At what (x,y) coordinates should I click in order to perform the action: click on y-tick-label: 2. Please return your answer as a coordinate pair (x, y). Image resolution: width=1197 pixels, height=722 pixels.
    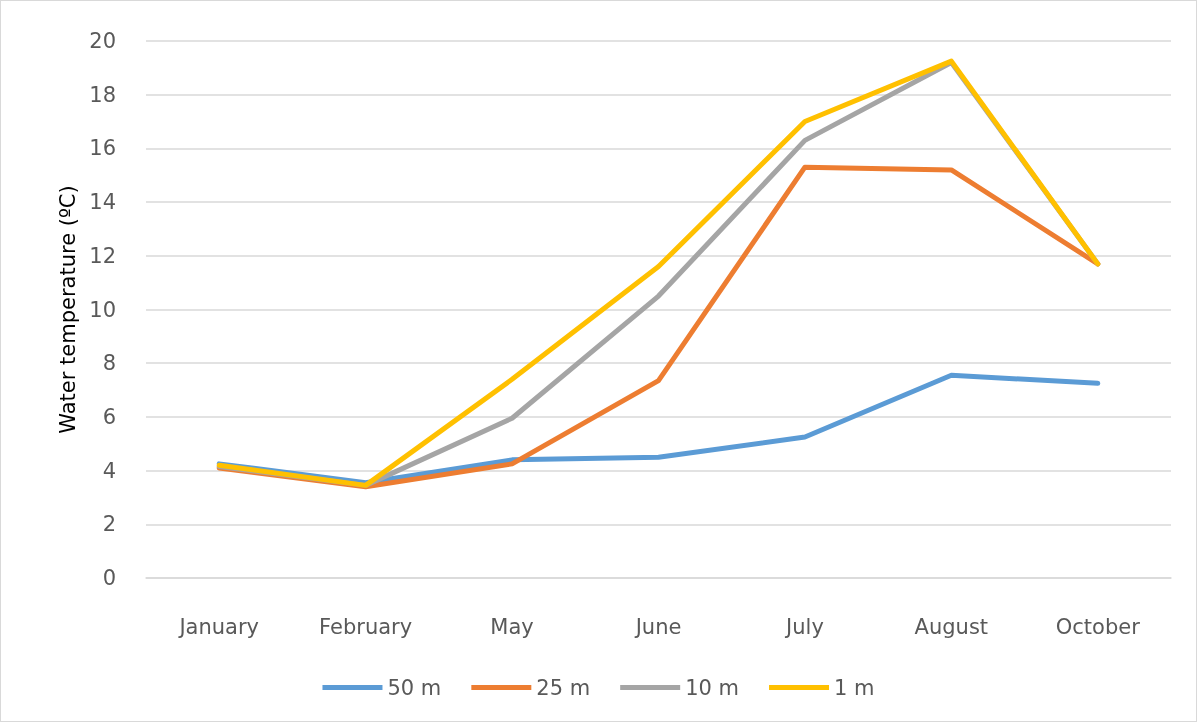
    Looking at the image, I should click on (109, 524).